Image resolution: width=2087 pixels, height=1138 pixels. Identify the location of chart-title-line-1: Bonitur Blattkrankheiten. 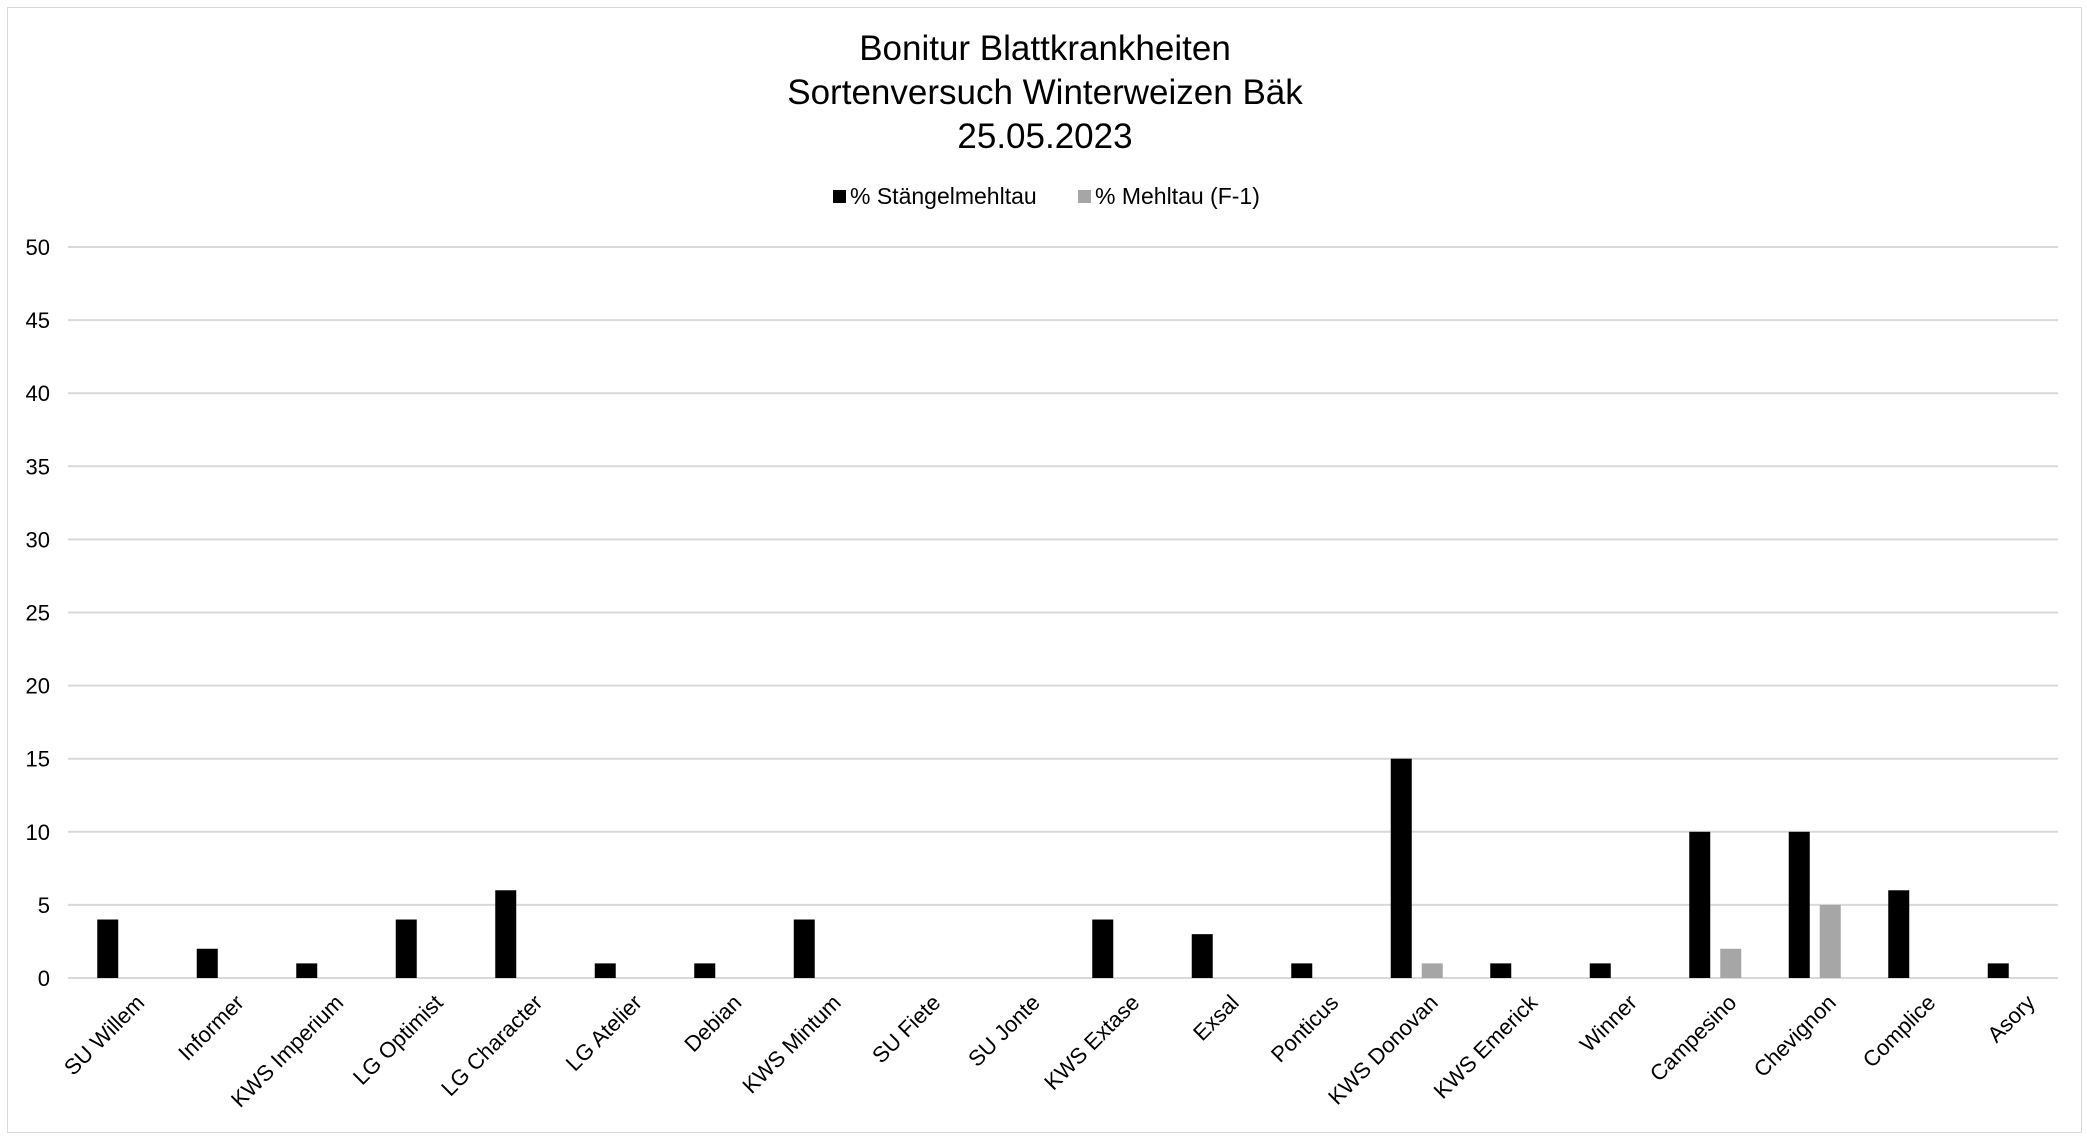
(1045, 48).